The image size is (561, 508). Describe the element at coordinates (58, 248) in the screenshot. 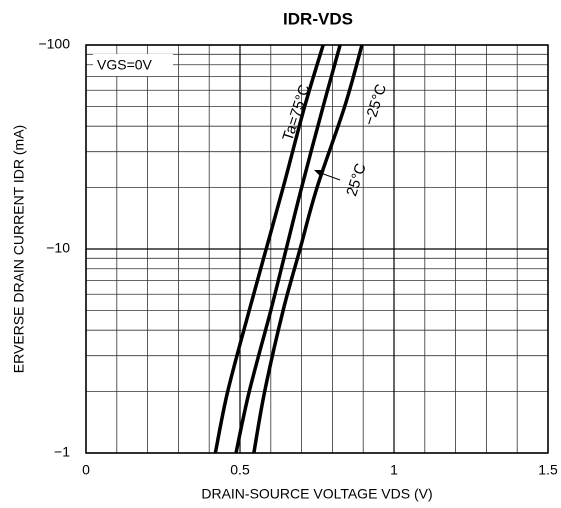

I see `y-tick-label: −10` at that location.